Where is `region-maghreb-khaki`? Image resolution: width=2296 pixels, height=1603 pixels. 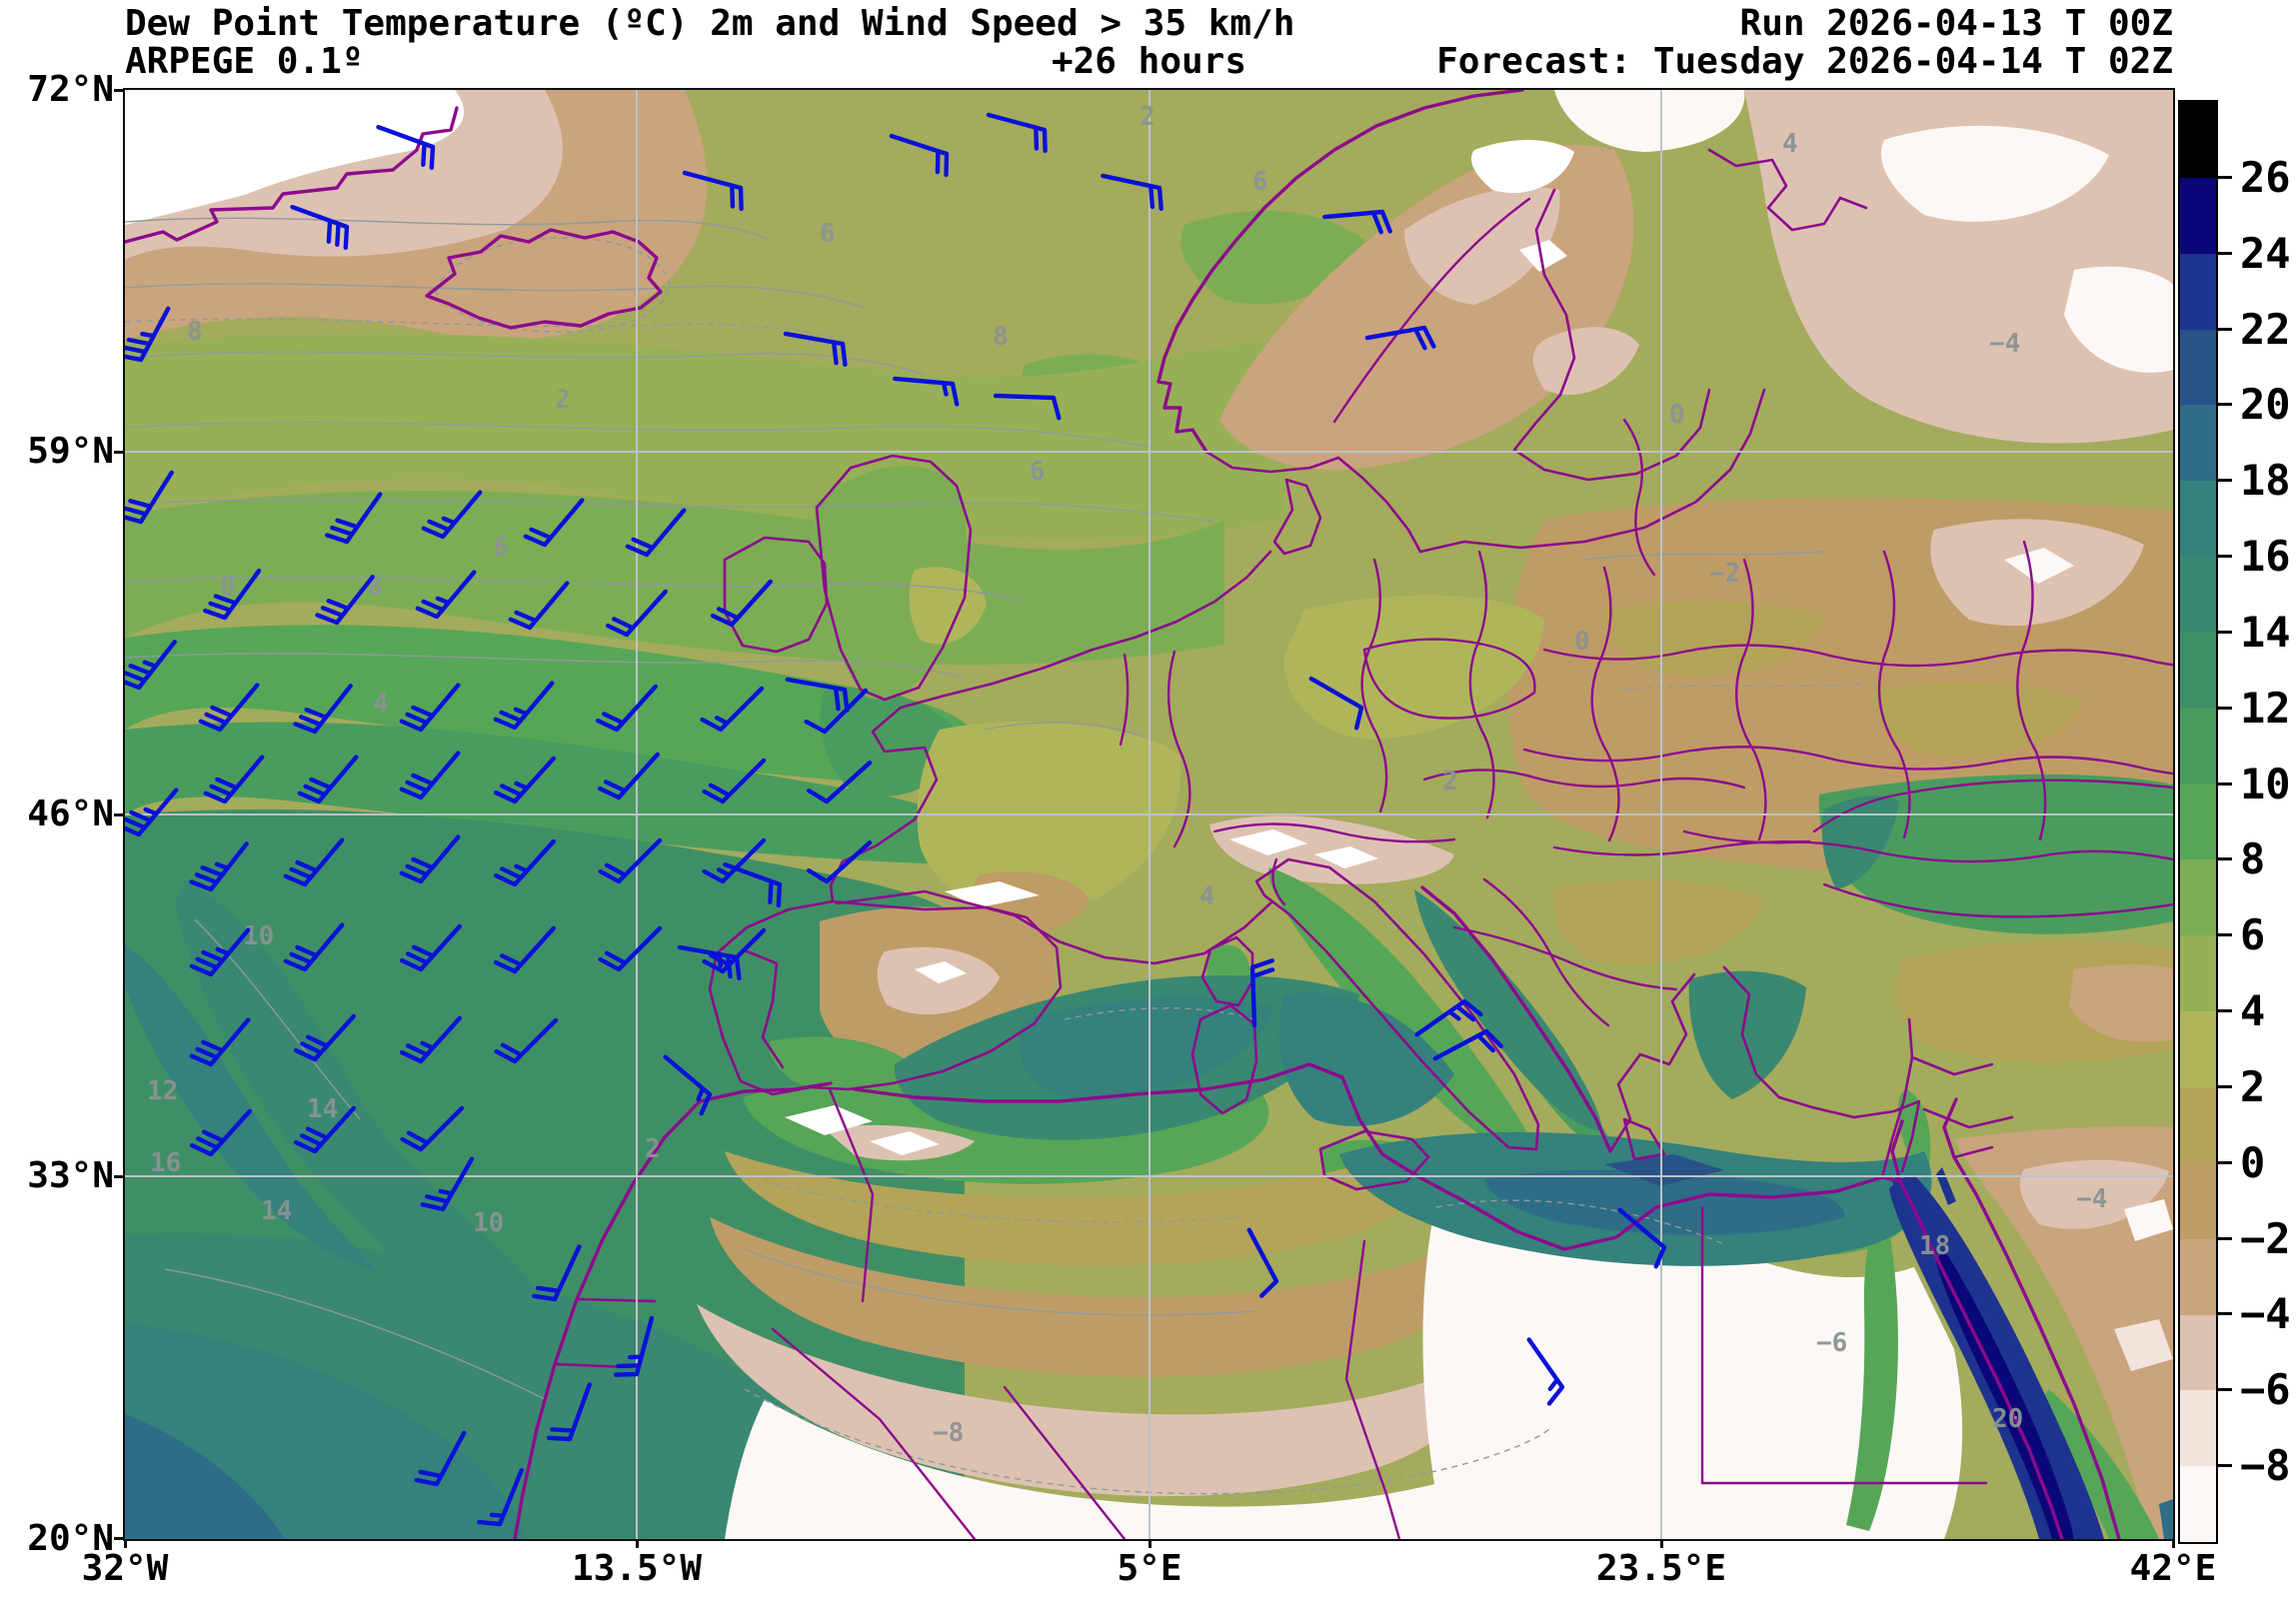
region-maghreb-khaki is located at coordinates (1073, 1206).